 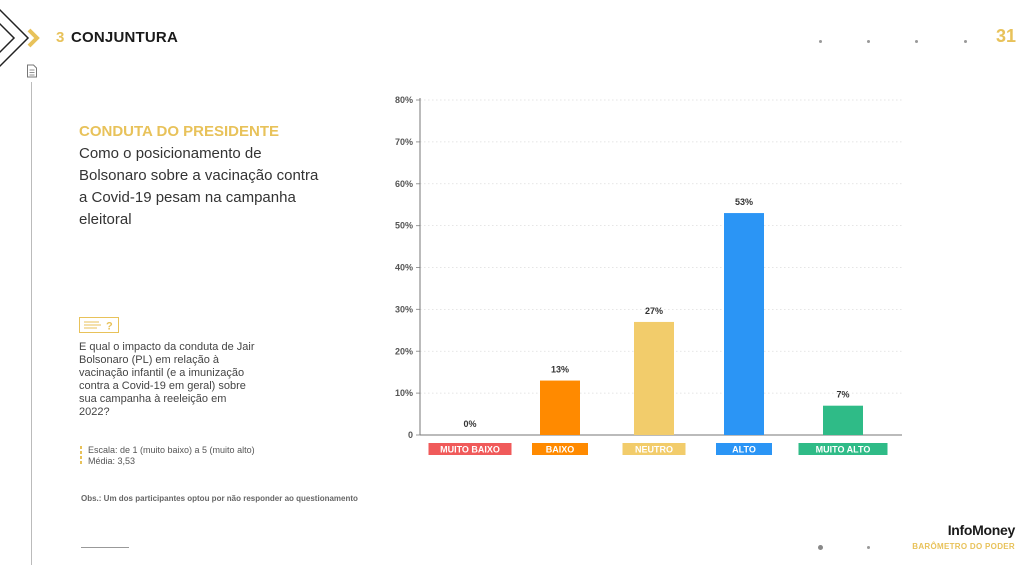 I want to click on x-tick-label: NEUTRO, so click(x=654, y=450).